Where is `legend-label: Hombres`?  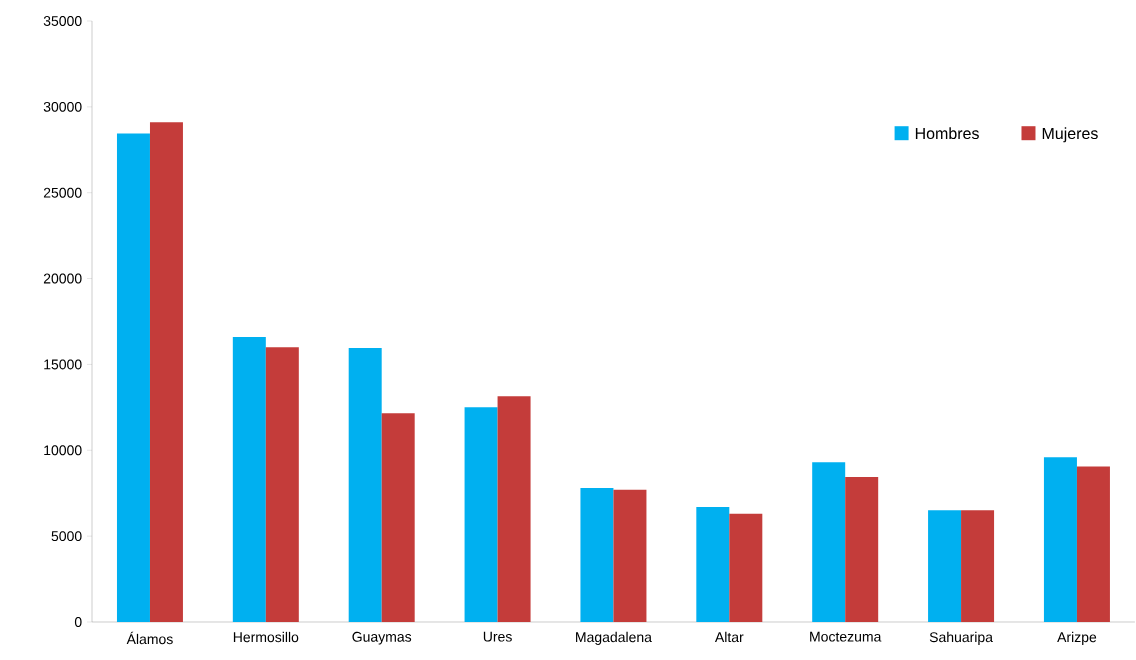 legend-label: Hombres is located at coordinates (947, 133).